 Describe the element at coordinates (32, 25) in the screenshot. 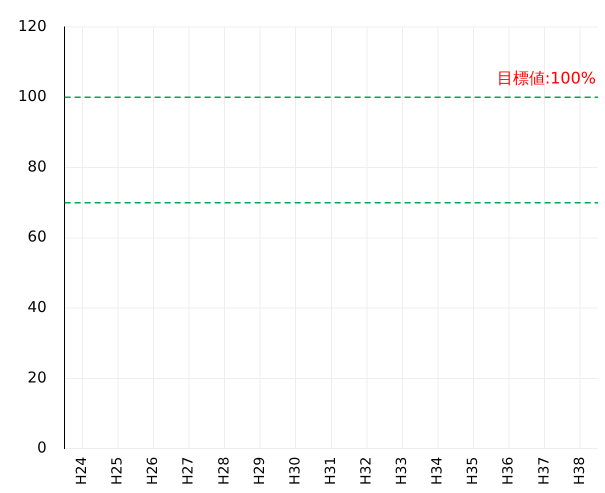

I see `y-tick-label: 120` at that location.